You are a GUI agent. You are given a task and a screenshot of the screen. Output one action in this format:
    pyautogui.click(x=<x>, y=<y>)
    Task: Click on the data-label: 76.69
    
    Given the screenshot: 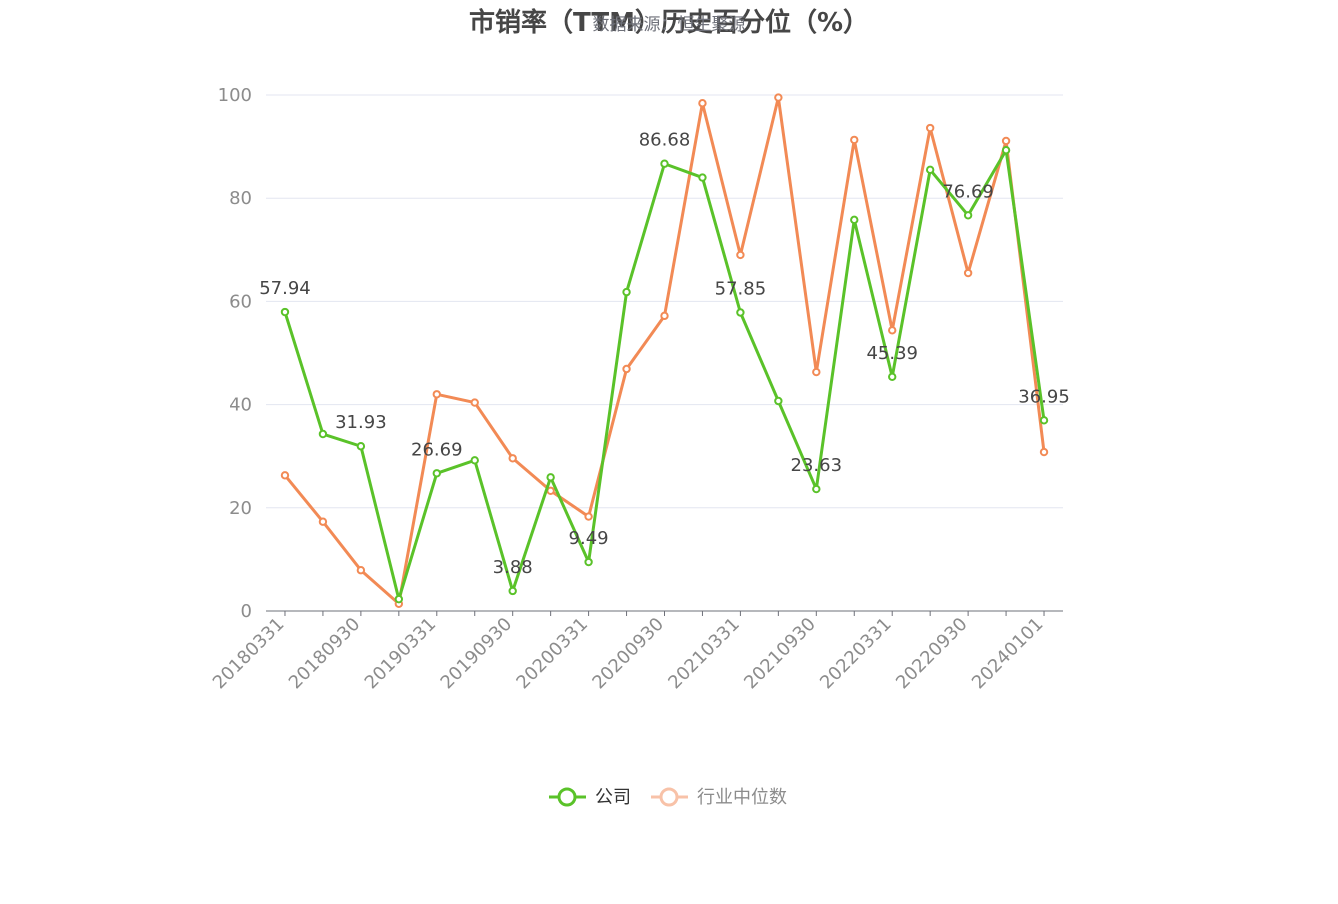 What is the action you would take?
    pyautogui.click(x=968, y=191)
    